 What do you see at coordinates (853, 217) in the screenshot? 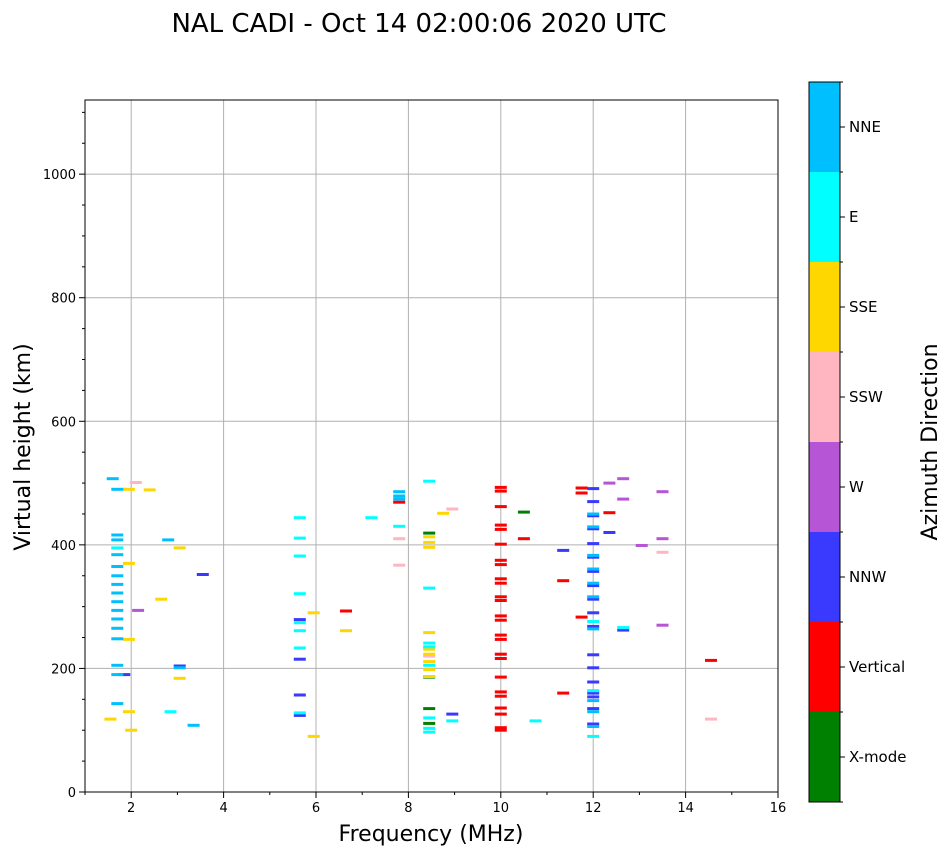
I see `colorbar-label: E` at bounding box center [853, 217].